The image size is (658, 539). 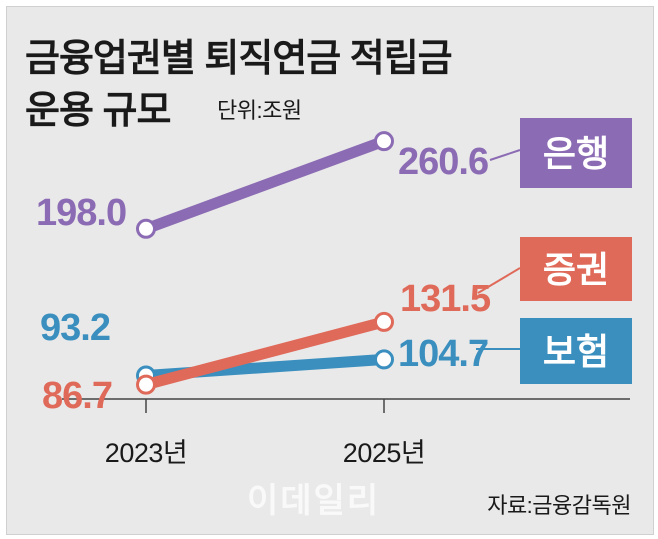 I want to click on data-label: 260.6, so click(x=443, y=162).